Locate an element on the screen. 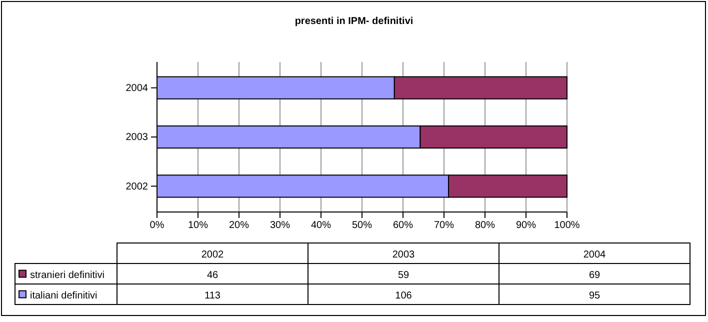 This screenshot has width=708, height=322. x-tick-label: 80% is located at coordinates (485, 226).